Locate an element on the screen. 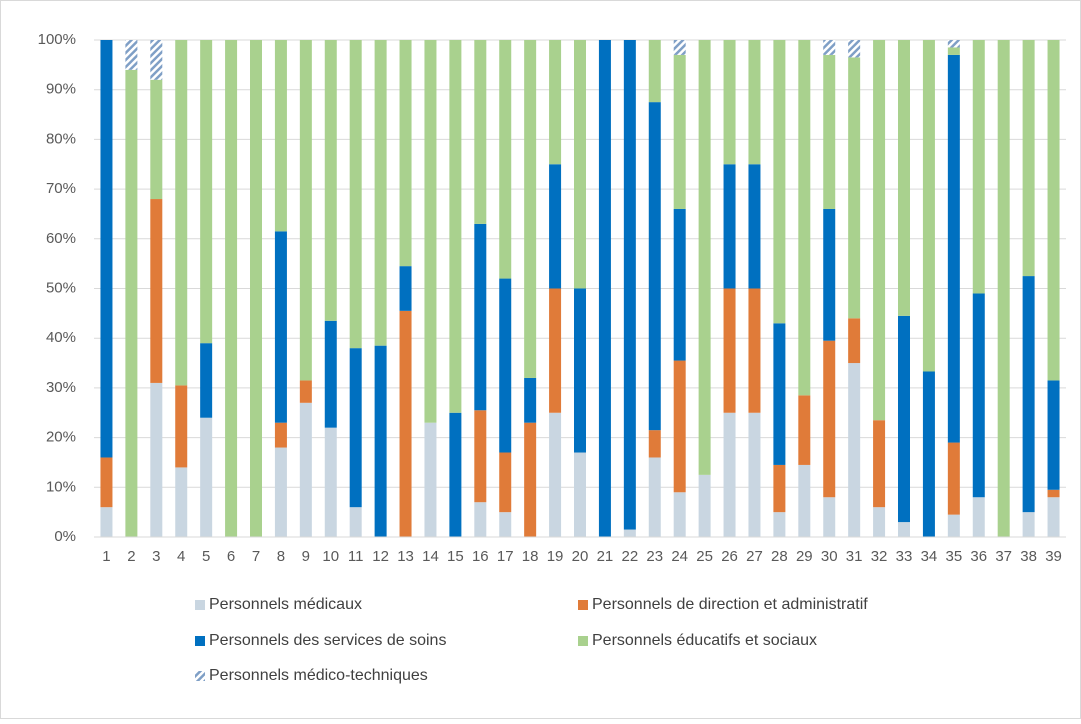  legend-label: Personnels médicaux is located at coordinates (285, 604).